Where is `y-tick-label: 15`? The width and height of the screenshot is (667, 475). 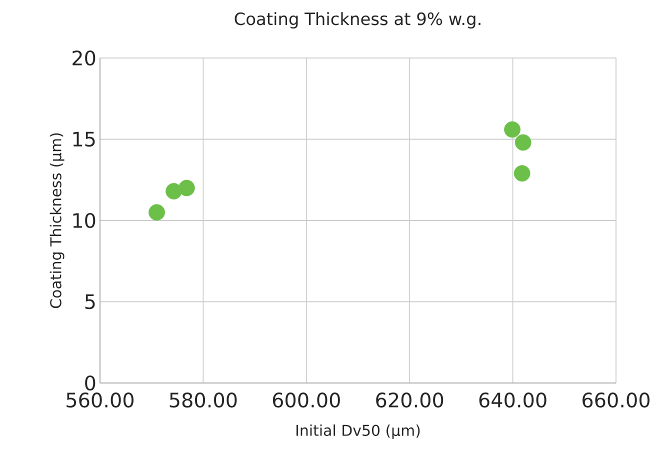 y-tick-label: 15 is located at coordinates (84, 139).